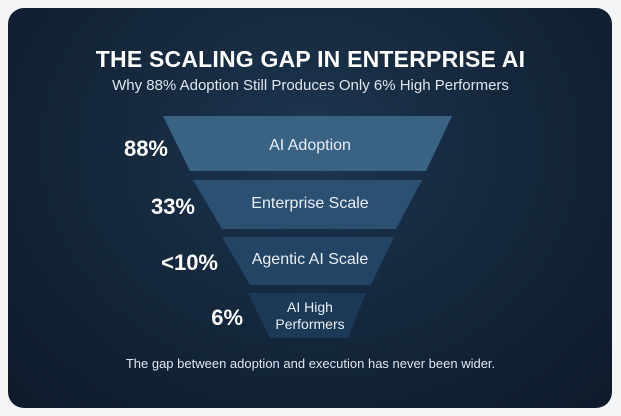 This screenshot has width=621, height=416. Describe the element at coordinates (189, 262) in the screenshot. I see `stage-value-2: <10%` at that location.